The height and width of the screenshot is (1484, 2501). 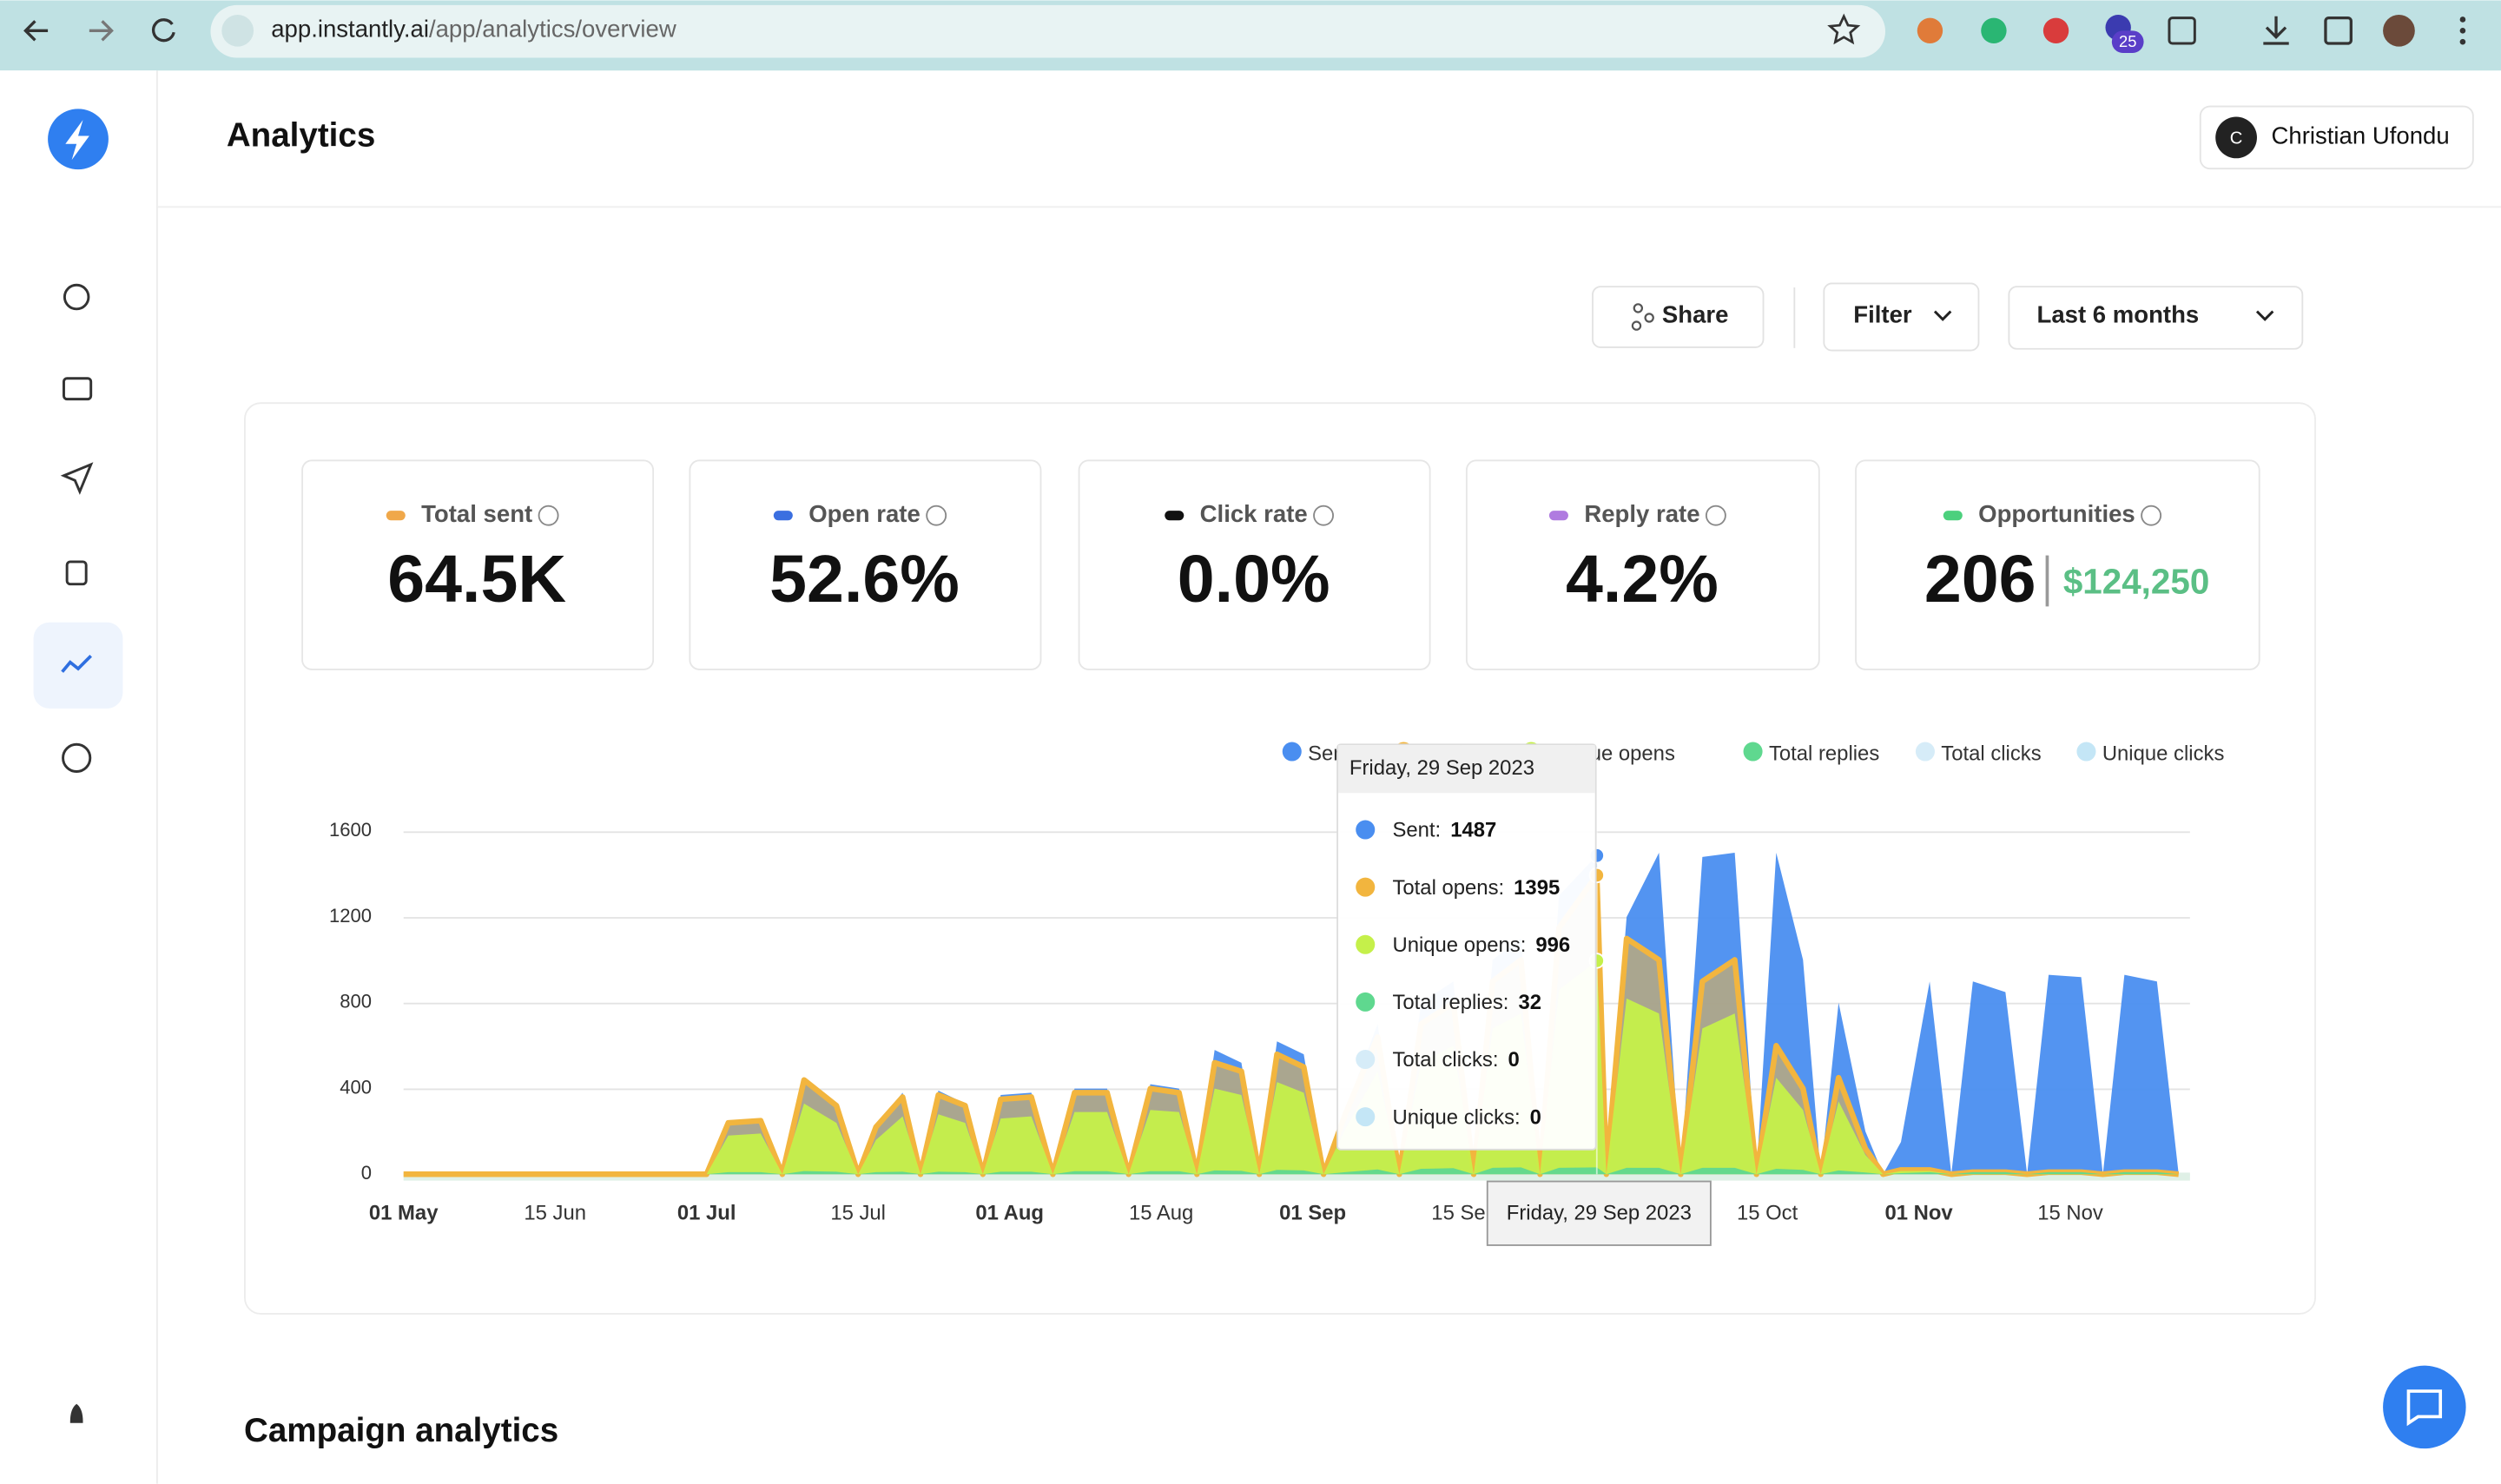 I want to click on analytics-nav, so click(x=78, y=665).